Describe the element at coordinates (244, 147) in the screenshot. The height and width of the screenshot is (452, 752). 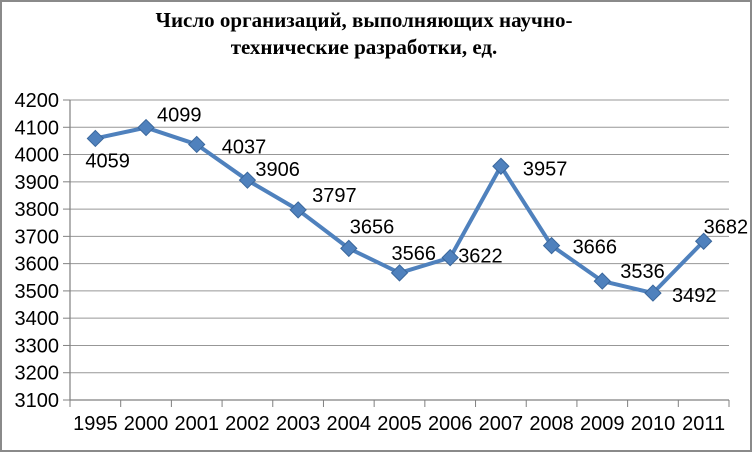
I see `data-point-label: 4037` at that location.